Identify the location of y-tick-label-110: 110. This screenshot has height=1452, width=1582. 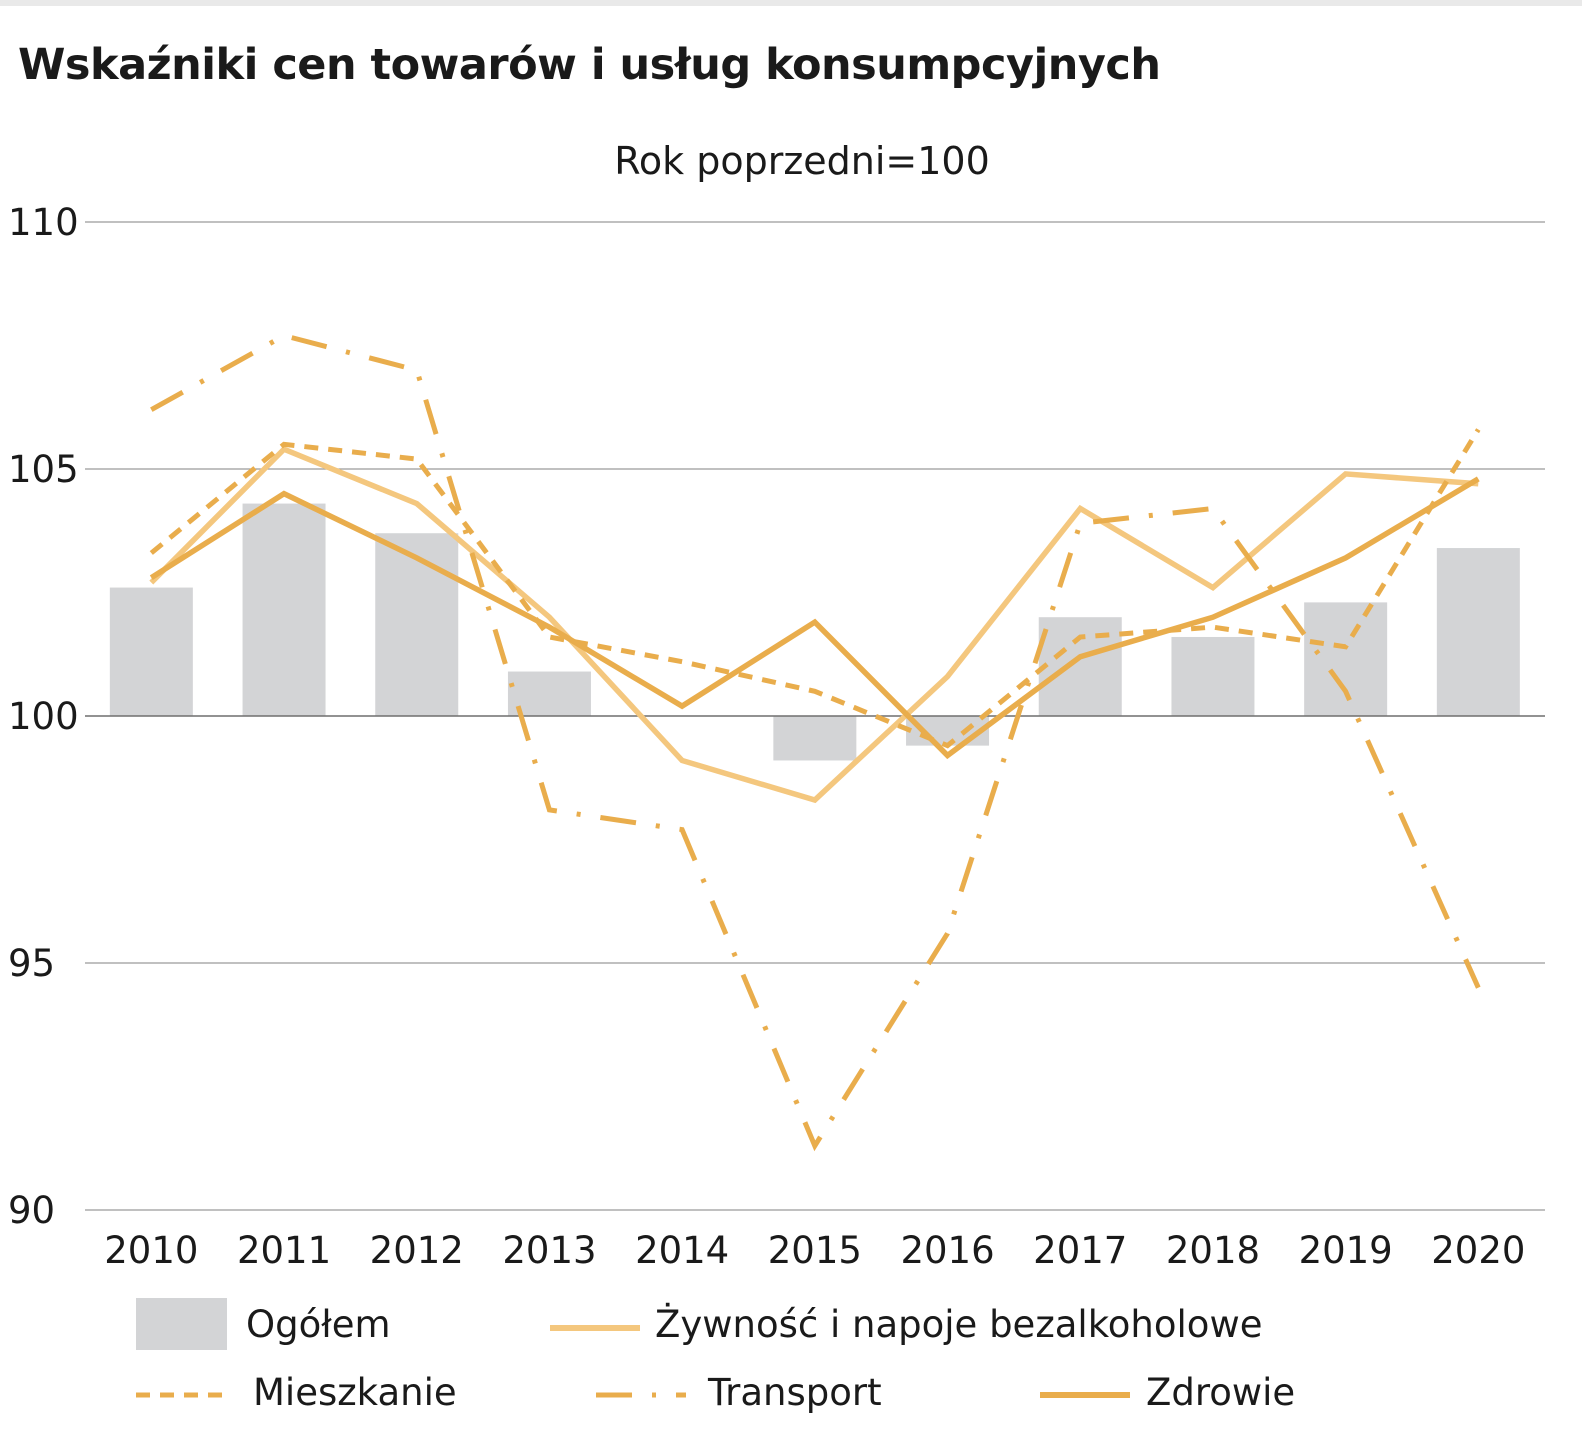
(43, 222).